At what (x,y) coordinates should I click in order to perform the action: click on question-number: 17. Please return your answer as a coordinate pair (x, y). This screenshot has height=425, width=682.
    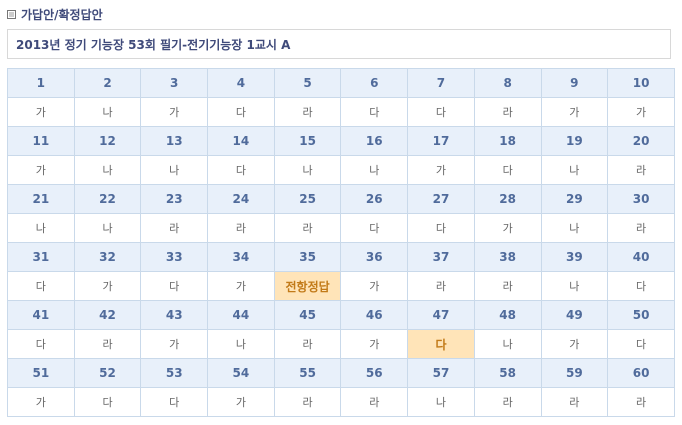
    Looking at the image, I should click on (441, 141).